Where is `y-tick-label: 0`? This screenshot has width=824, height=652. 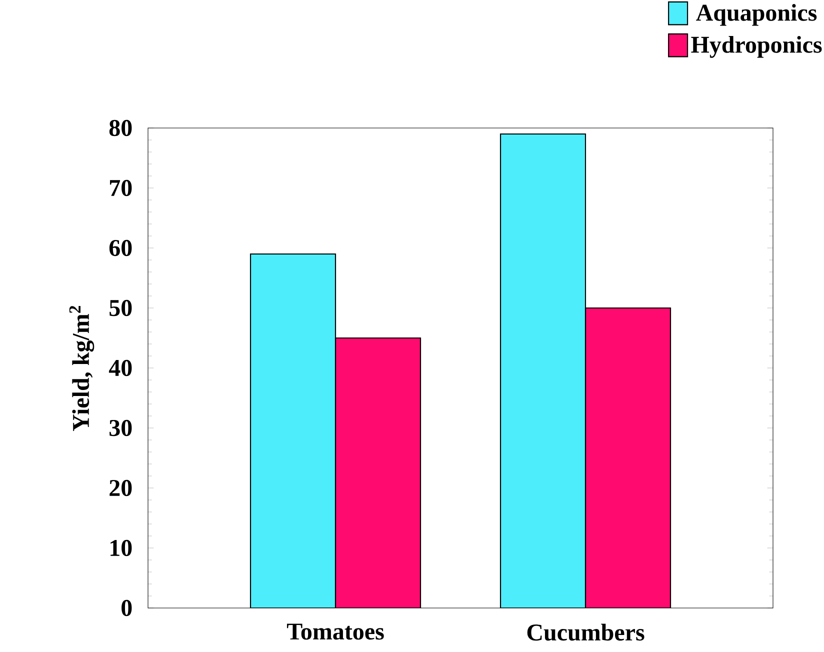
y-tick-label: 0 is located at coordinates (127, 608).